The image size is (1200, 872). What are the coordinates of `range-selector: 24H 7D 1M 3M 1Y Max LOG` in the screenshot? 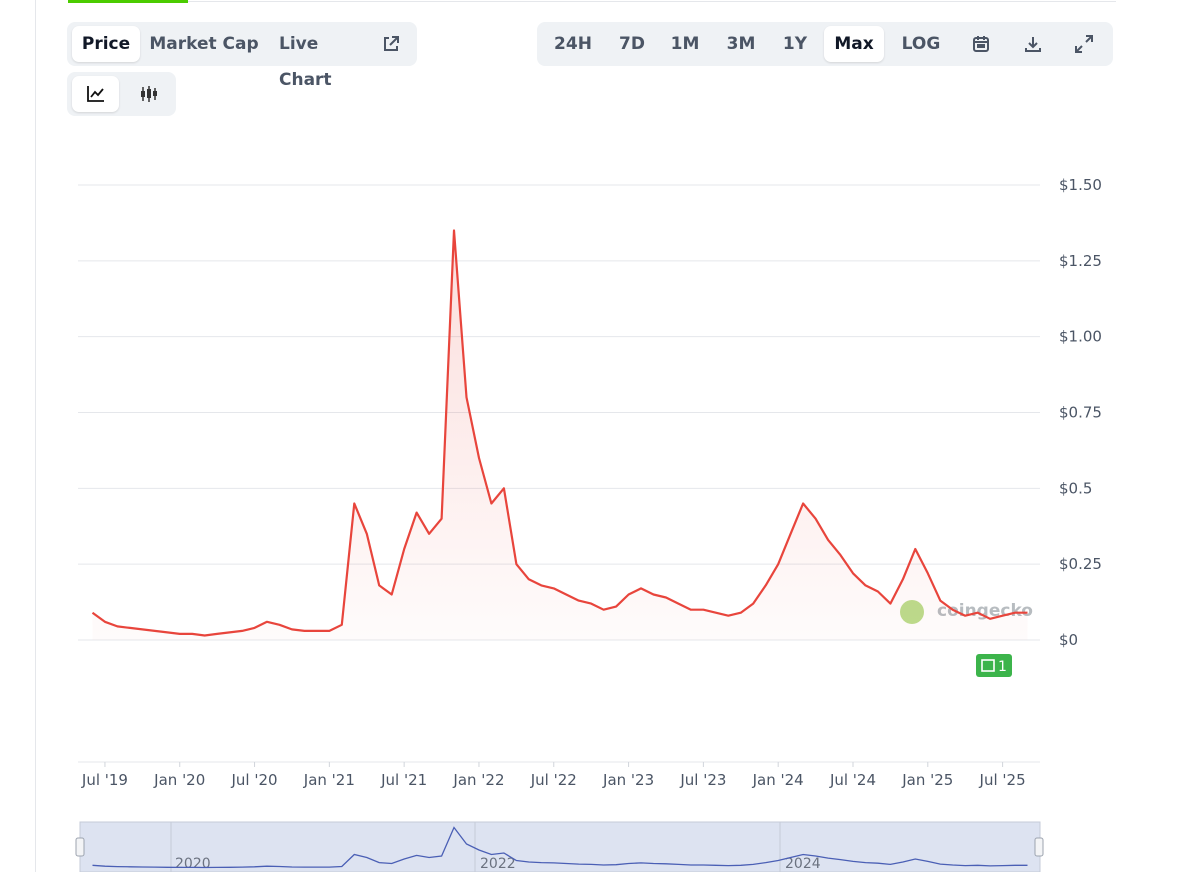 It's located at (825, 44).